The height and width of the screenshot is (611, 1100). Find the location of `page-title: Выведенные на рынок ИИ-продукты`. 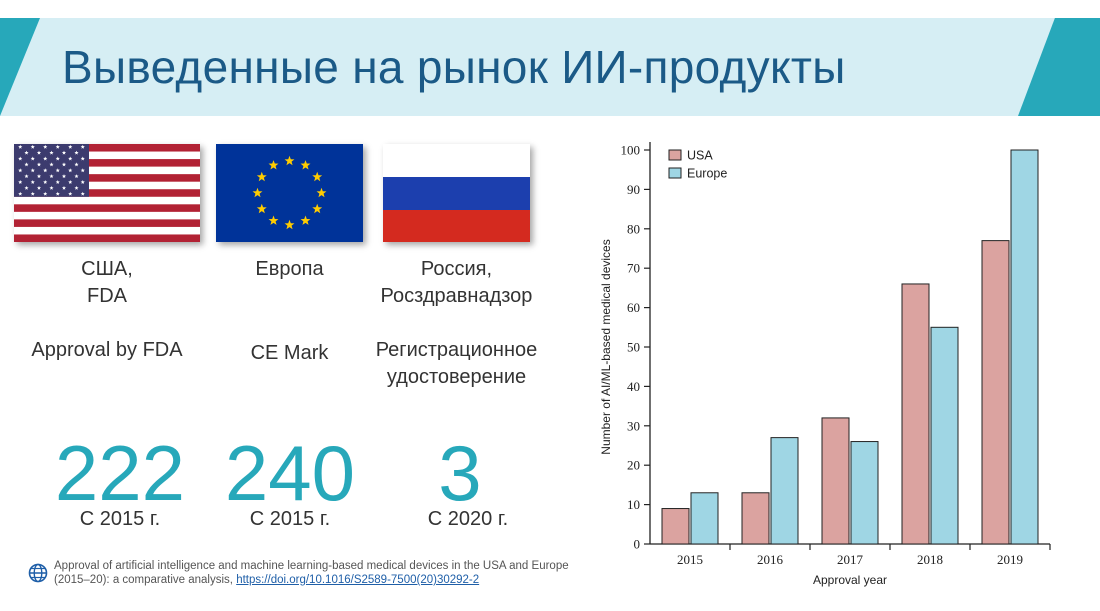

page-title: Выведенные на рынок ИИ-продукты is located at coordinates (454, 67).